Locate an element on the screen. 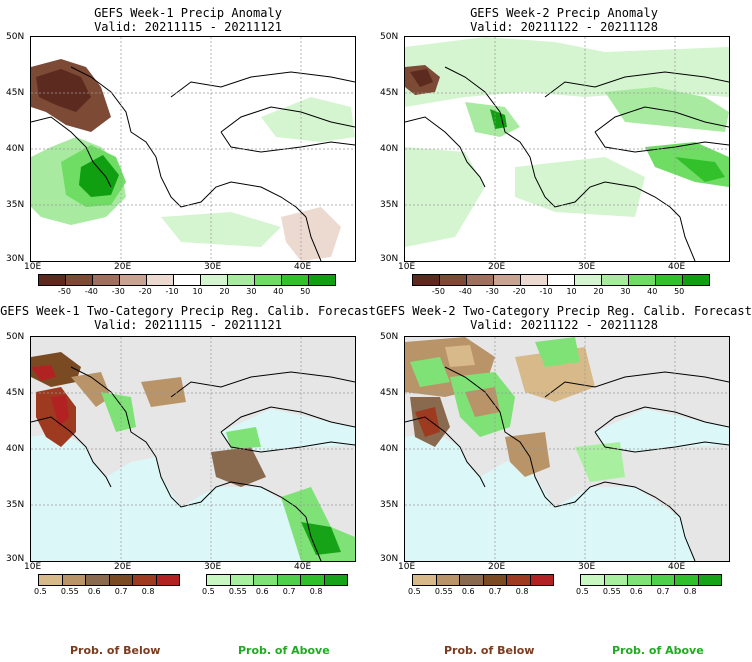 This screenshot has height=662, width=752. colorbar-tick-label: -20 is located at coordinates (519, 291).